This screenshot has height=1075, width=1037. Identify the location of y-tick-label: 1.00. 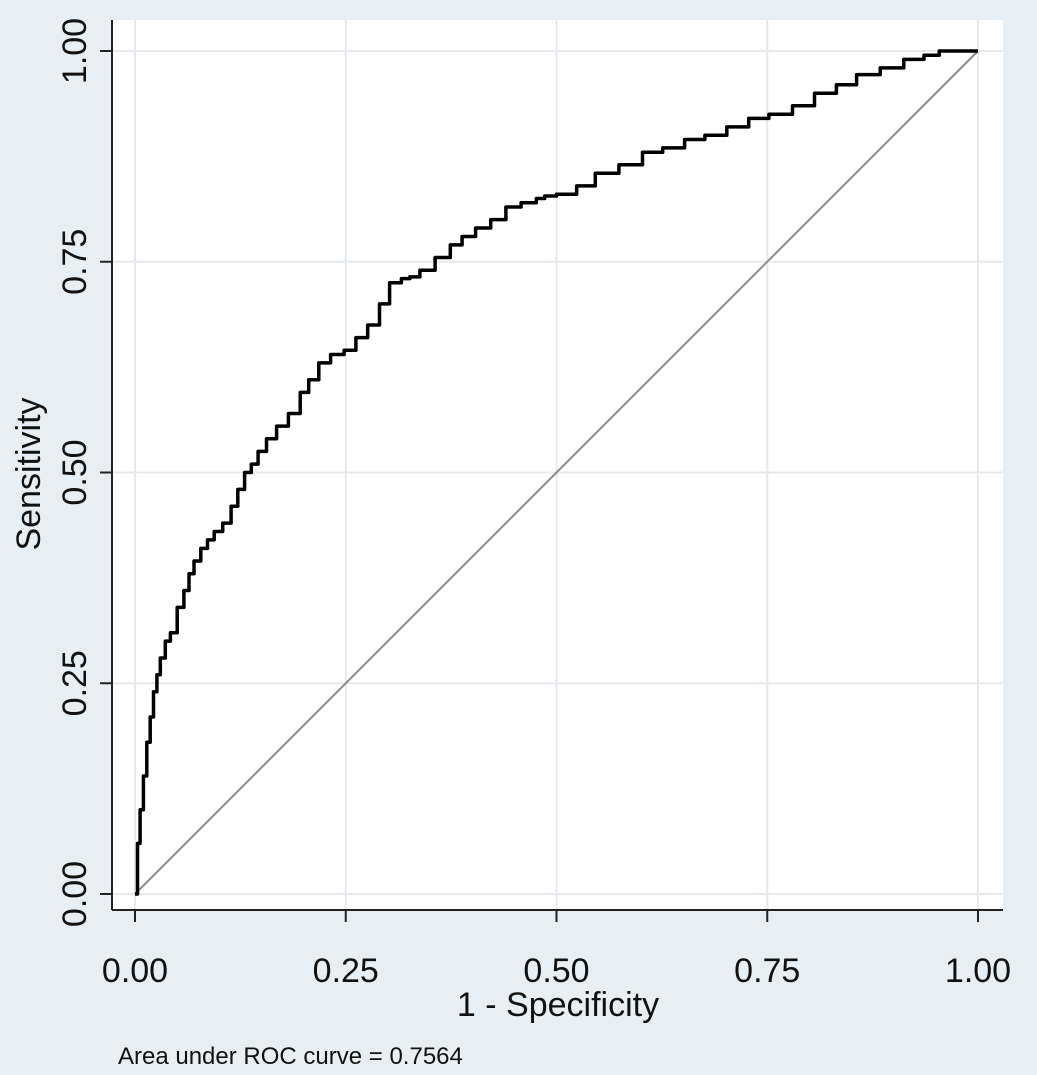
(75, 51).